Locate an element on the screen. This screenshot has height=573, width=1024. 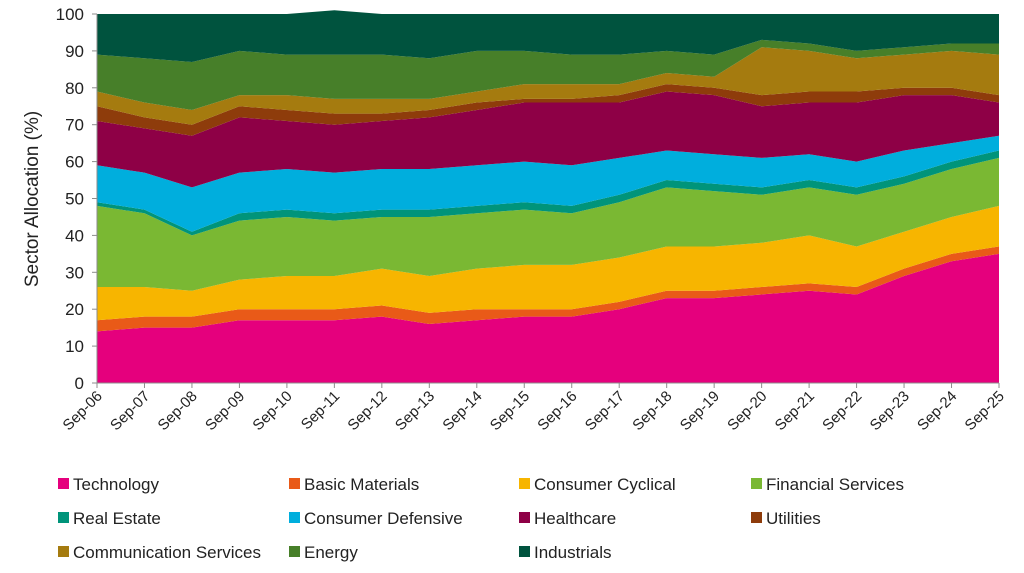
legend-label: Energy is located at coordinates (331, 552).